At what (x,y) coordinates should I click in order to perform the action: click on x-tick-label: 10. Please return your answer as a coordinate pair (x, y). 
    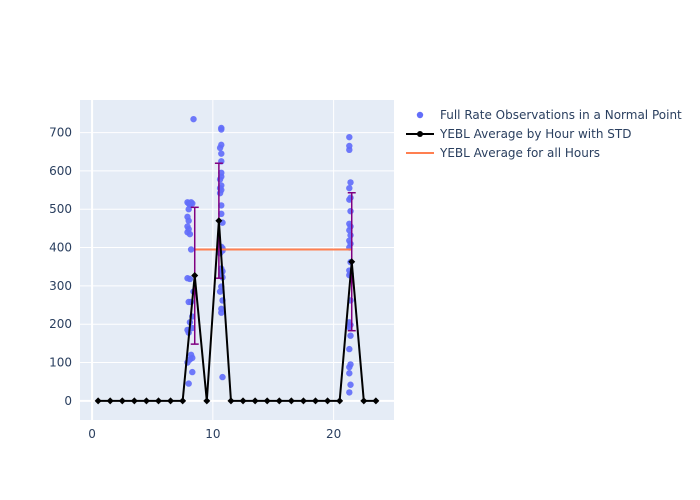
    Looking at the image, I should click on (212, 434).